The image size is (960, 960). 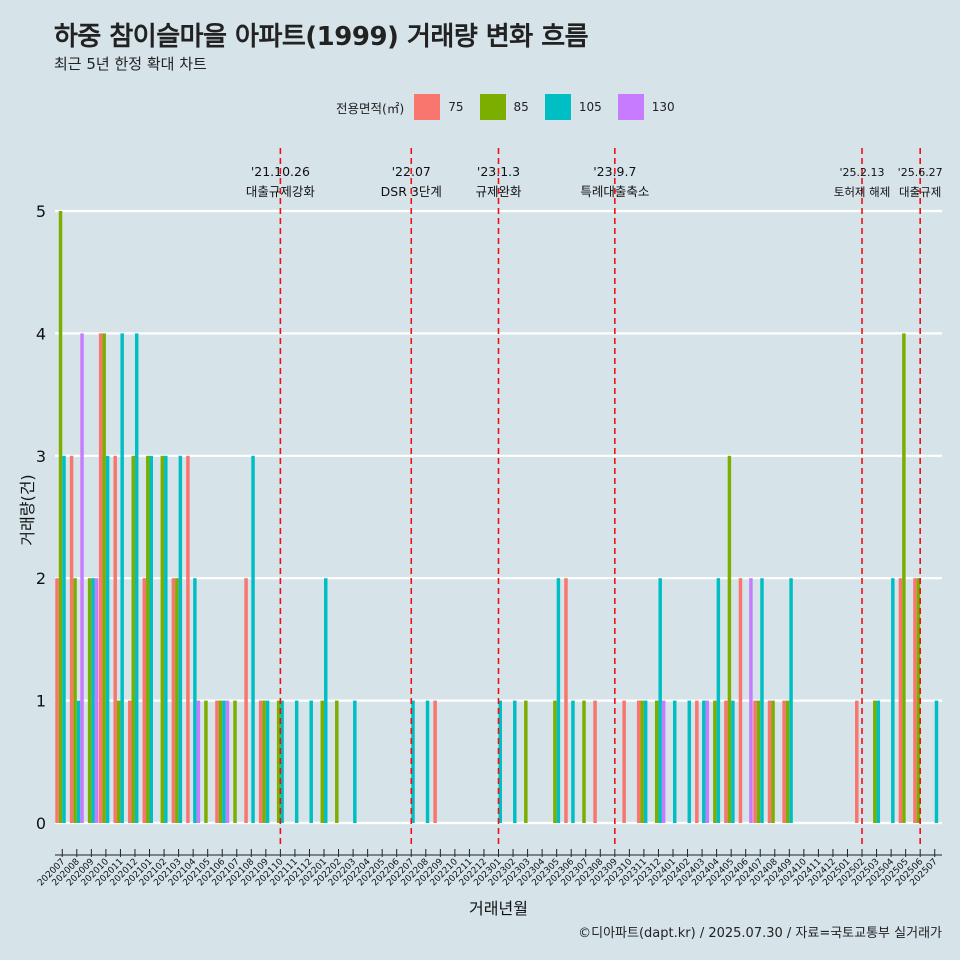 I want to click on y-tick-label: 1, so click(x=41, y=701).